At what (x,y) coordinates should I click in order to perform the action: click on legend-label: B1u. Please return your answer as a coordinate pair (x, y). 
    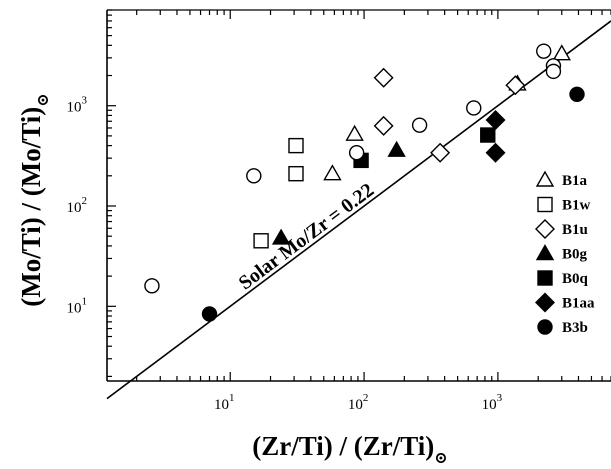
    Looking at the image, I should click on (575, 230).